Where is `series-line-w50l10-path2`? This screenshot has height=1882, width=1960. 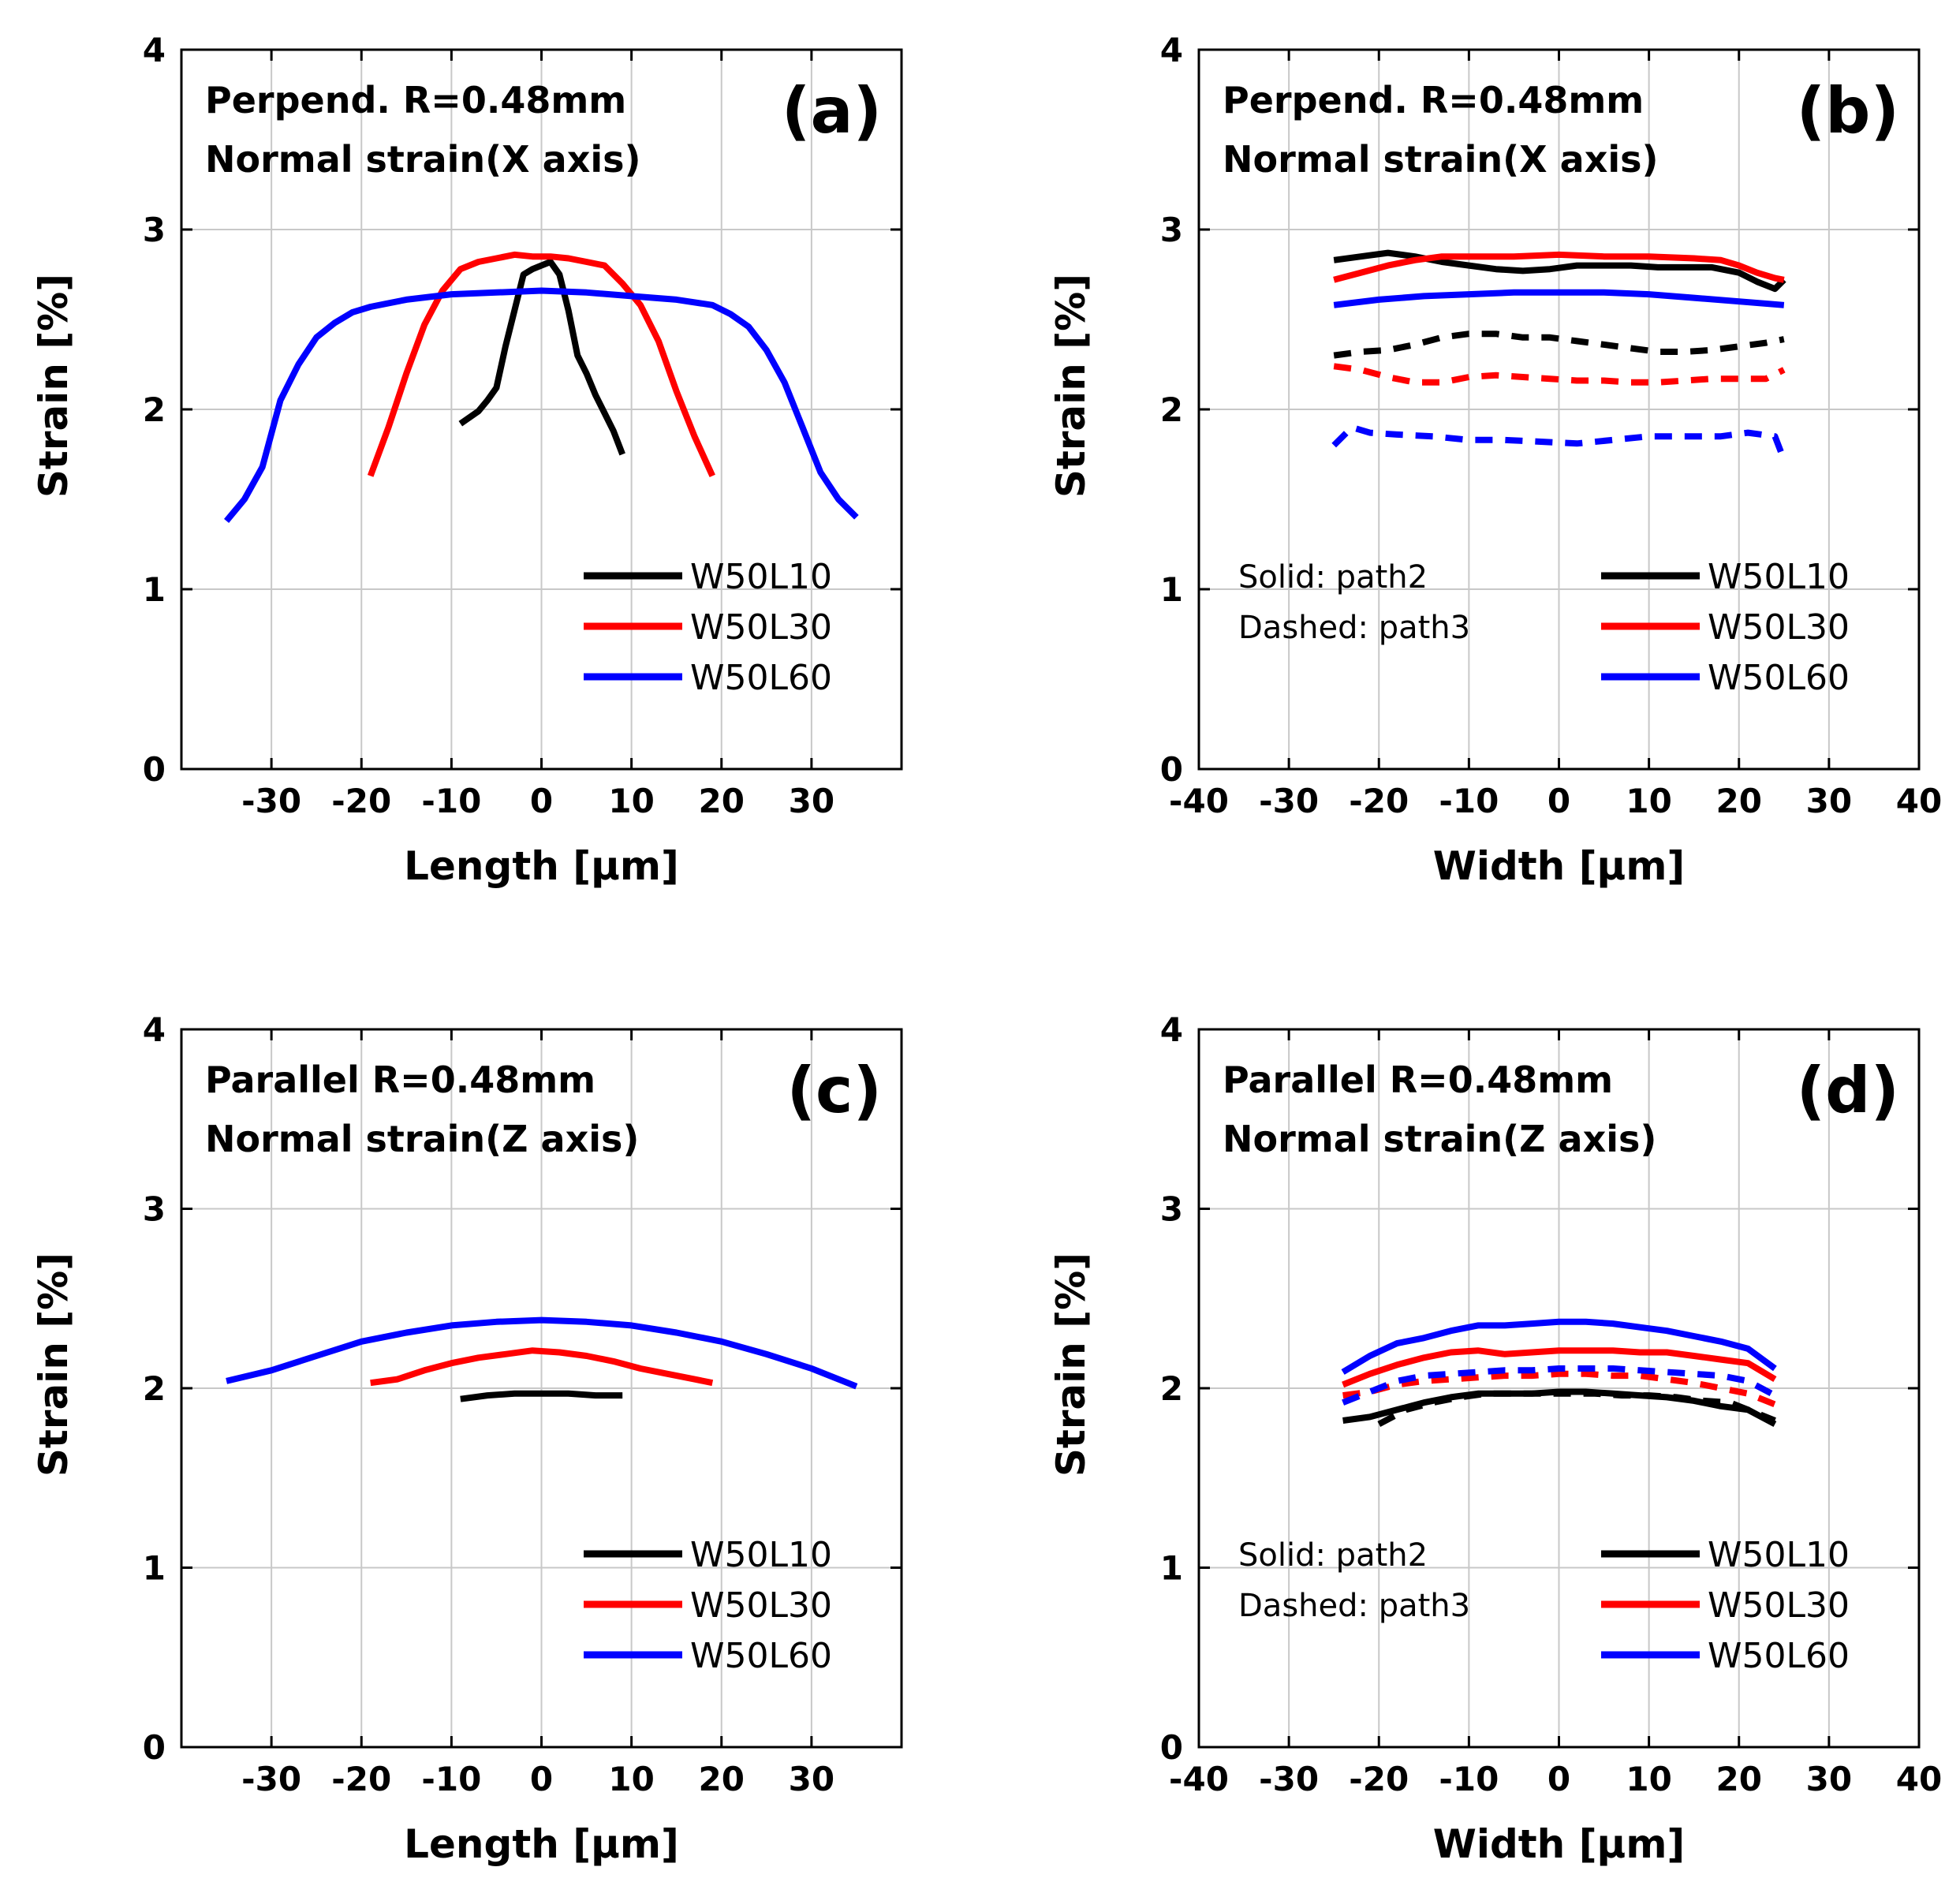
series-line-w50l10-path2 is located at coordinates (1559, 271).